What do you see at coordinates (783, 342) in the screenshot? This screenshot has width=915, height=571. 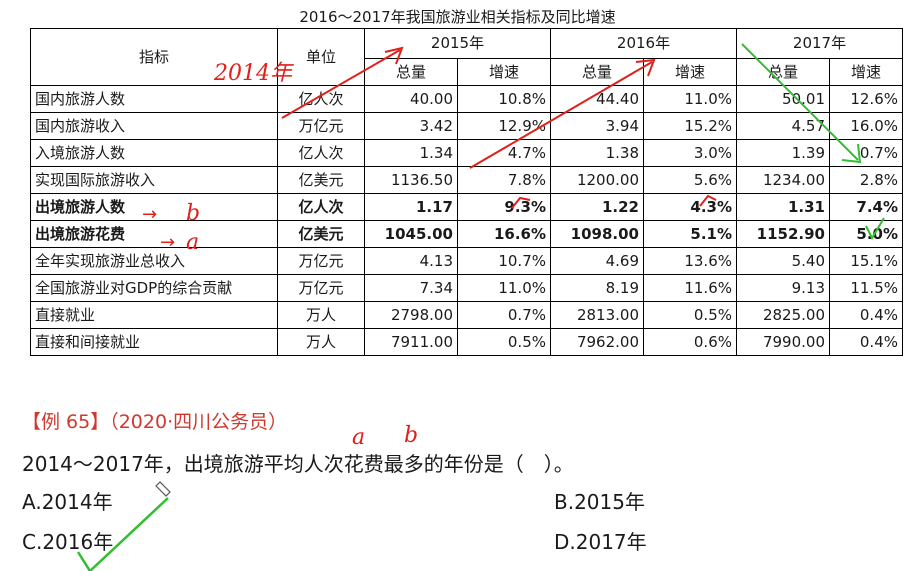 I see `total-cell: 7990.00` at bounding box center [783, 342].